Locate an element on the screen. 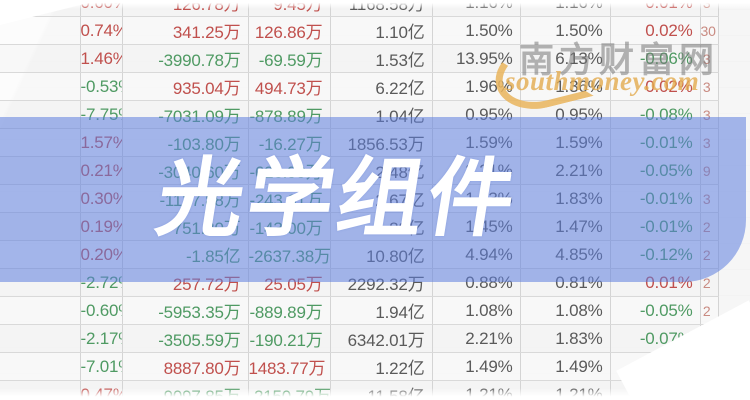  cell-change-pct: 0.74% is located at coordinates (101, 30).